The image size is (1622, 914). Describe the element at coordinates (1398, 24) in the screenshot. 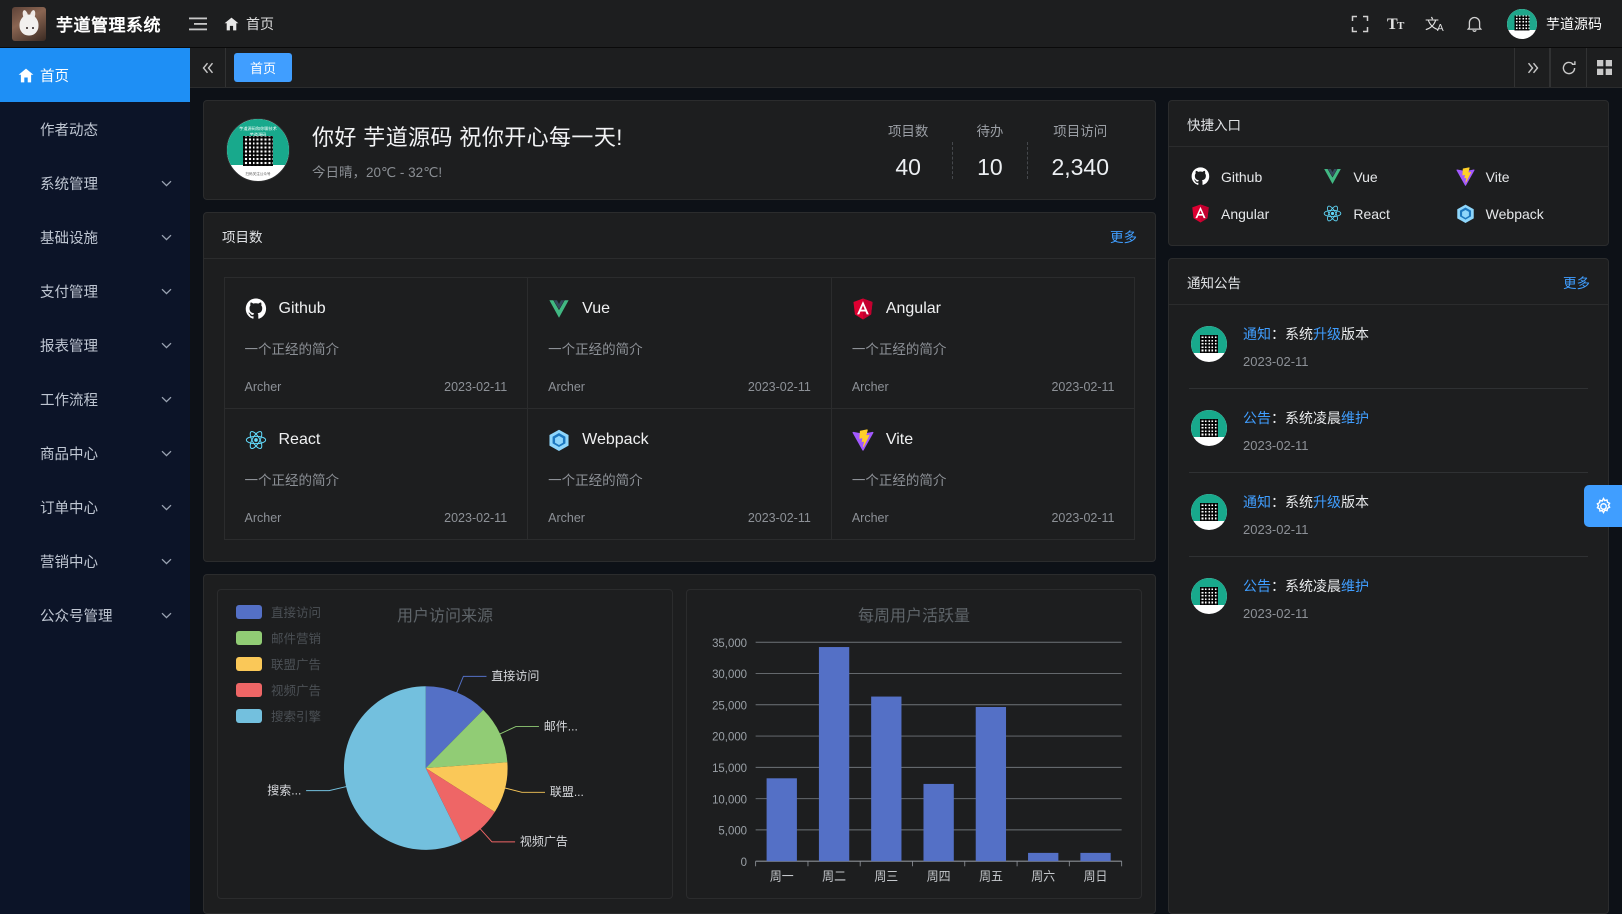

I see `font-size-icon: T T` at that location.